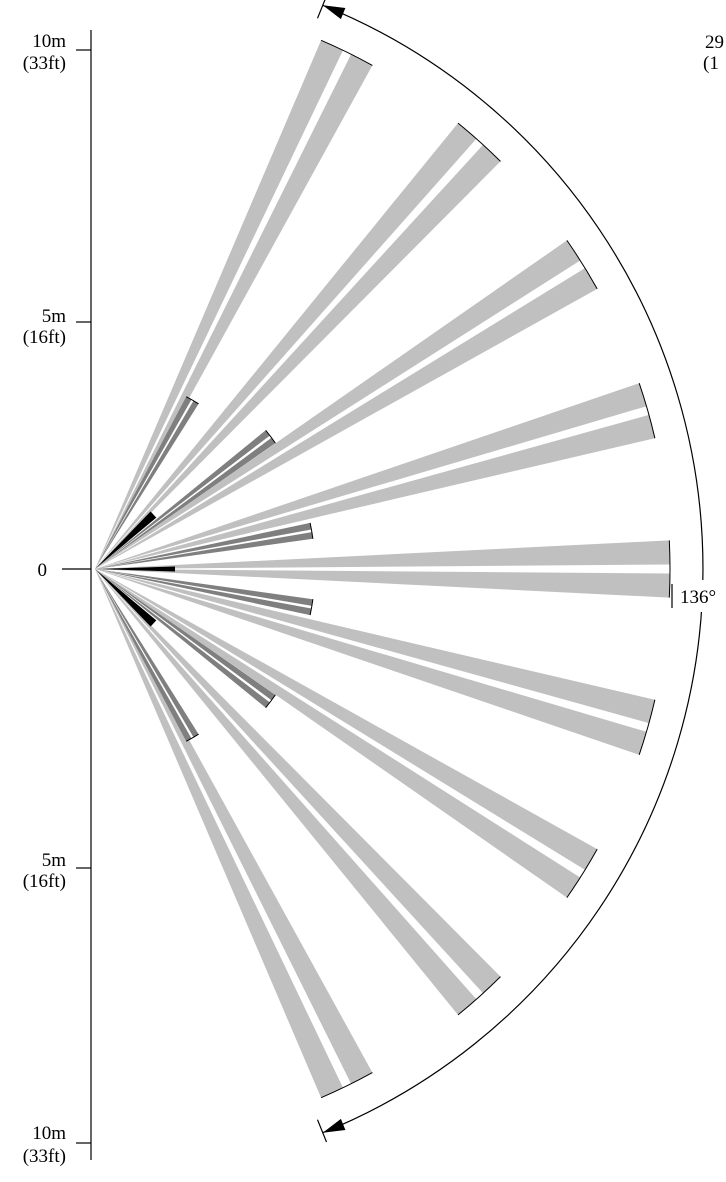 This screenshot has width=726, height=1182. Describe the element at coordinates (334, 1125) in the screenshot. I see `arrow-head-bottom-icon` at that location.